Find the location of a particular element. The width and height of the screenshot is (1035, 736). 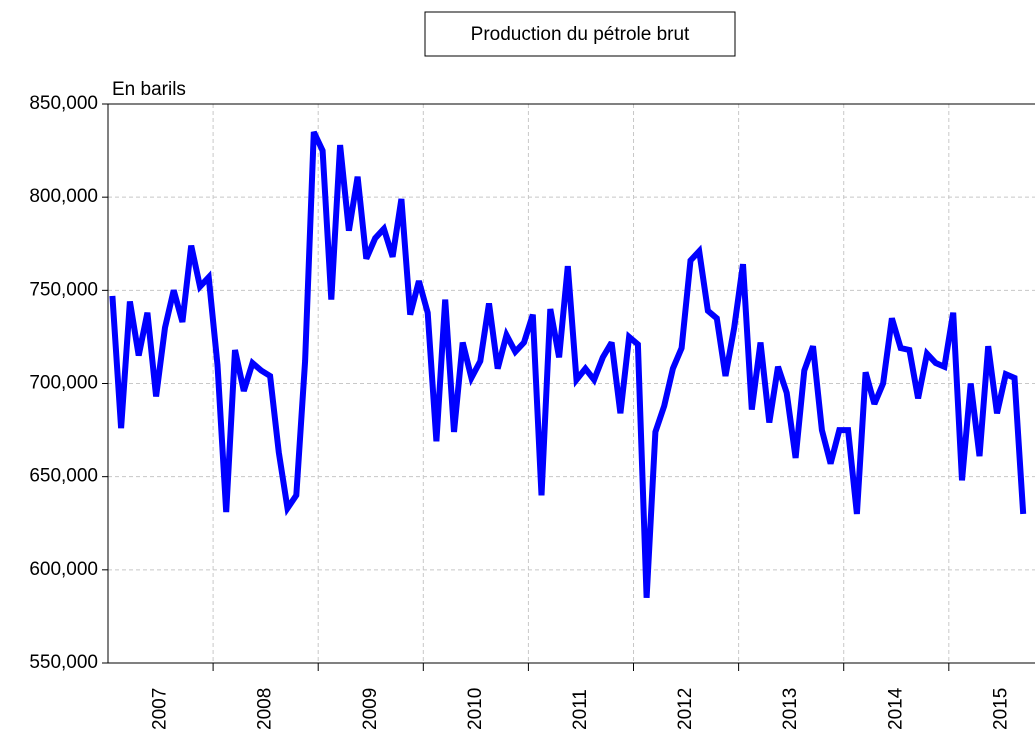

x-tick-label: 2014 is located at coordinates (895, 708).